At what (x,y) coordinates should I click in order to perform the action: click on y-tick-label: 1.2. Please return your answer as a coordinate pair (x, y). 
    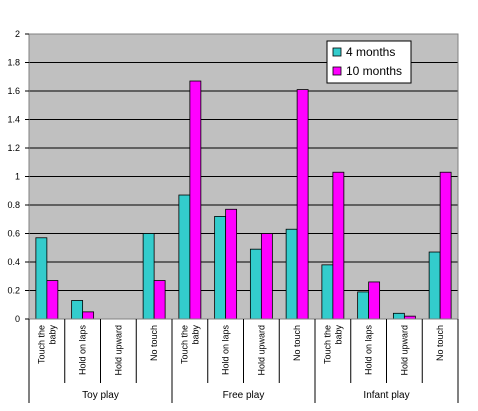
    Looking at the image, I should click on (13, 148).